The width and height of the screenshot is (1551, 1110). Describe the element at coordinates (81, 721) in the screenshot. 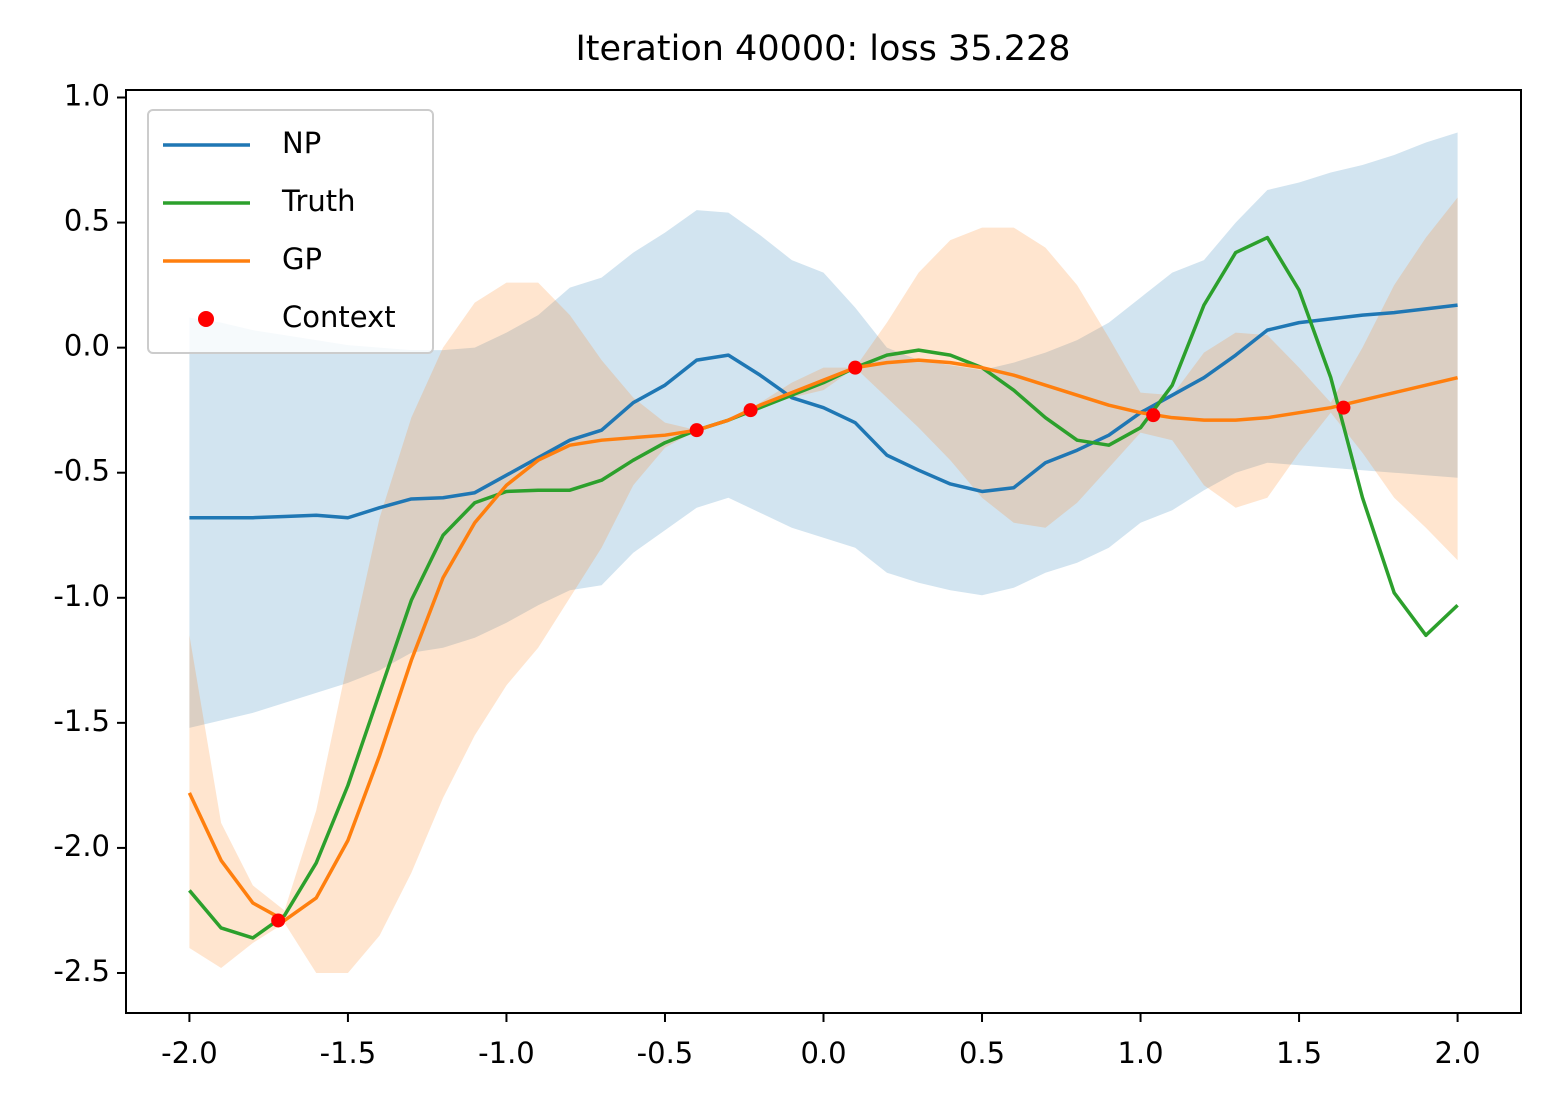

I see `y-tick-label: -1.5` at that location.